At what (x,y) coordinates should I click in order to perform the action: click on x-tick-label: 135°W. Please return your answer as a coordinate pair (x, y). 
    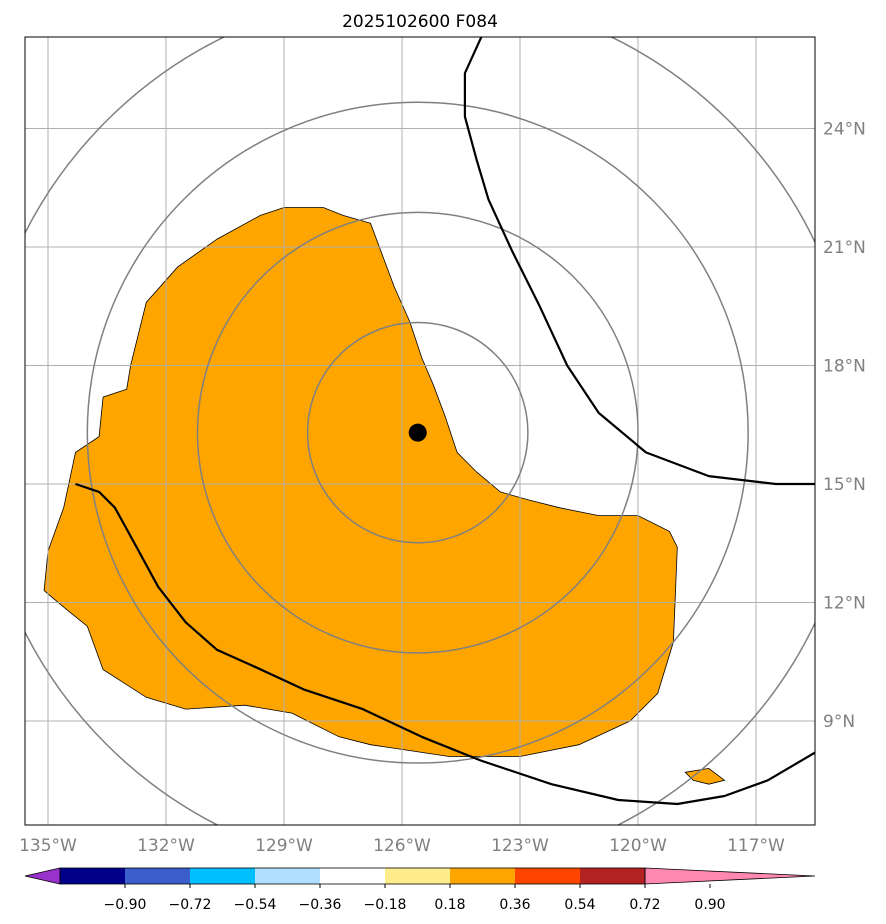
    Looking at the image, I should click on (48, 846).